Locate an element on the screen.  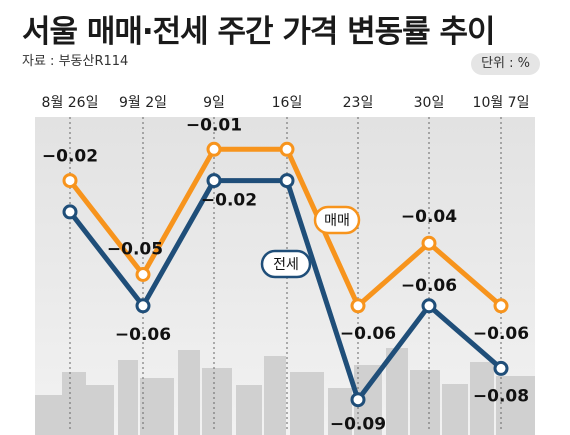
x-tick-label: 23일 is located at coordinates (358, 103).